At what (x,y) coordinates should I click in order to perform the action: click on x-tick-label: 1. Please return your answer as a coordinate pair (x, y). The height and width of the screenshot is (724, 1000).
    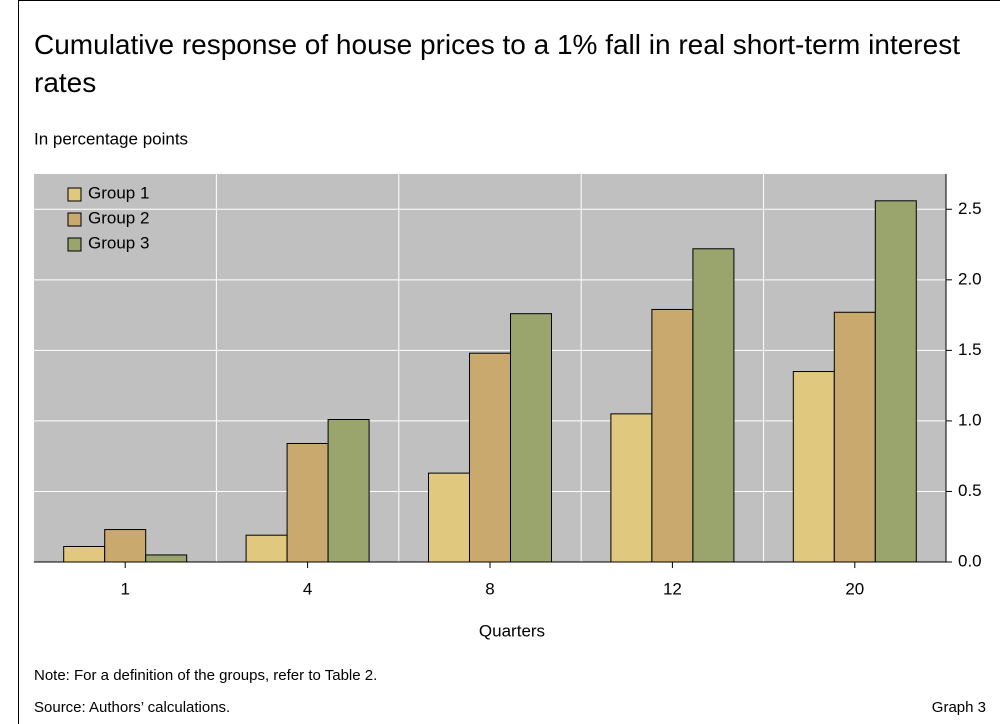
    Looking at the image, I should click on (124, 588).